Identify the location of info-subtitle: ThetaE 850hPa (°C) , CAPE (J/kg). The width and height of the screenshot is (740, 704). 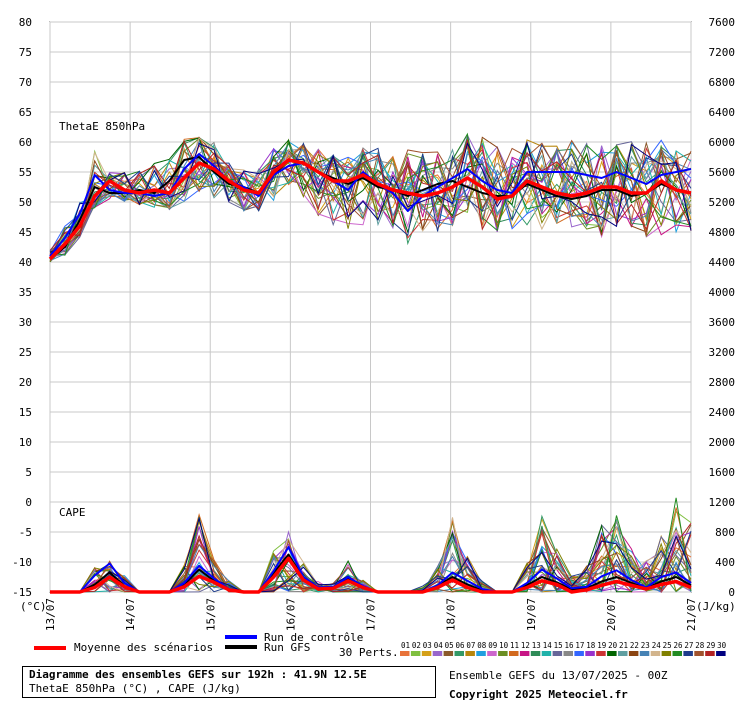
(135, 688).